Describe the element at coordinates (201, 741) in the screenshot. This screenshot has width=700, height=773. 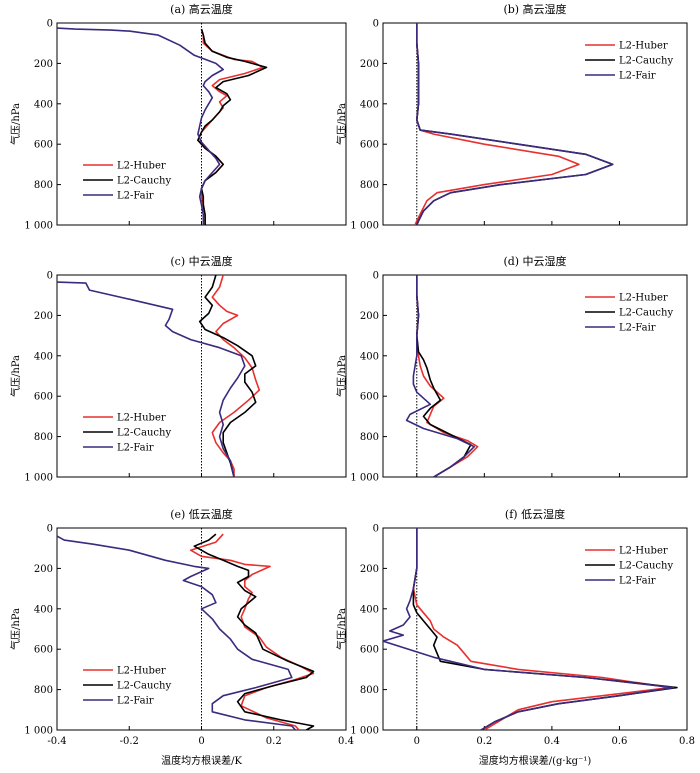
I see `x-tick-label: 0` at that location.